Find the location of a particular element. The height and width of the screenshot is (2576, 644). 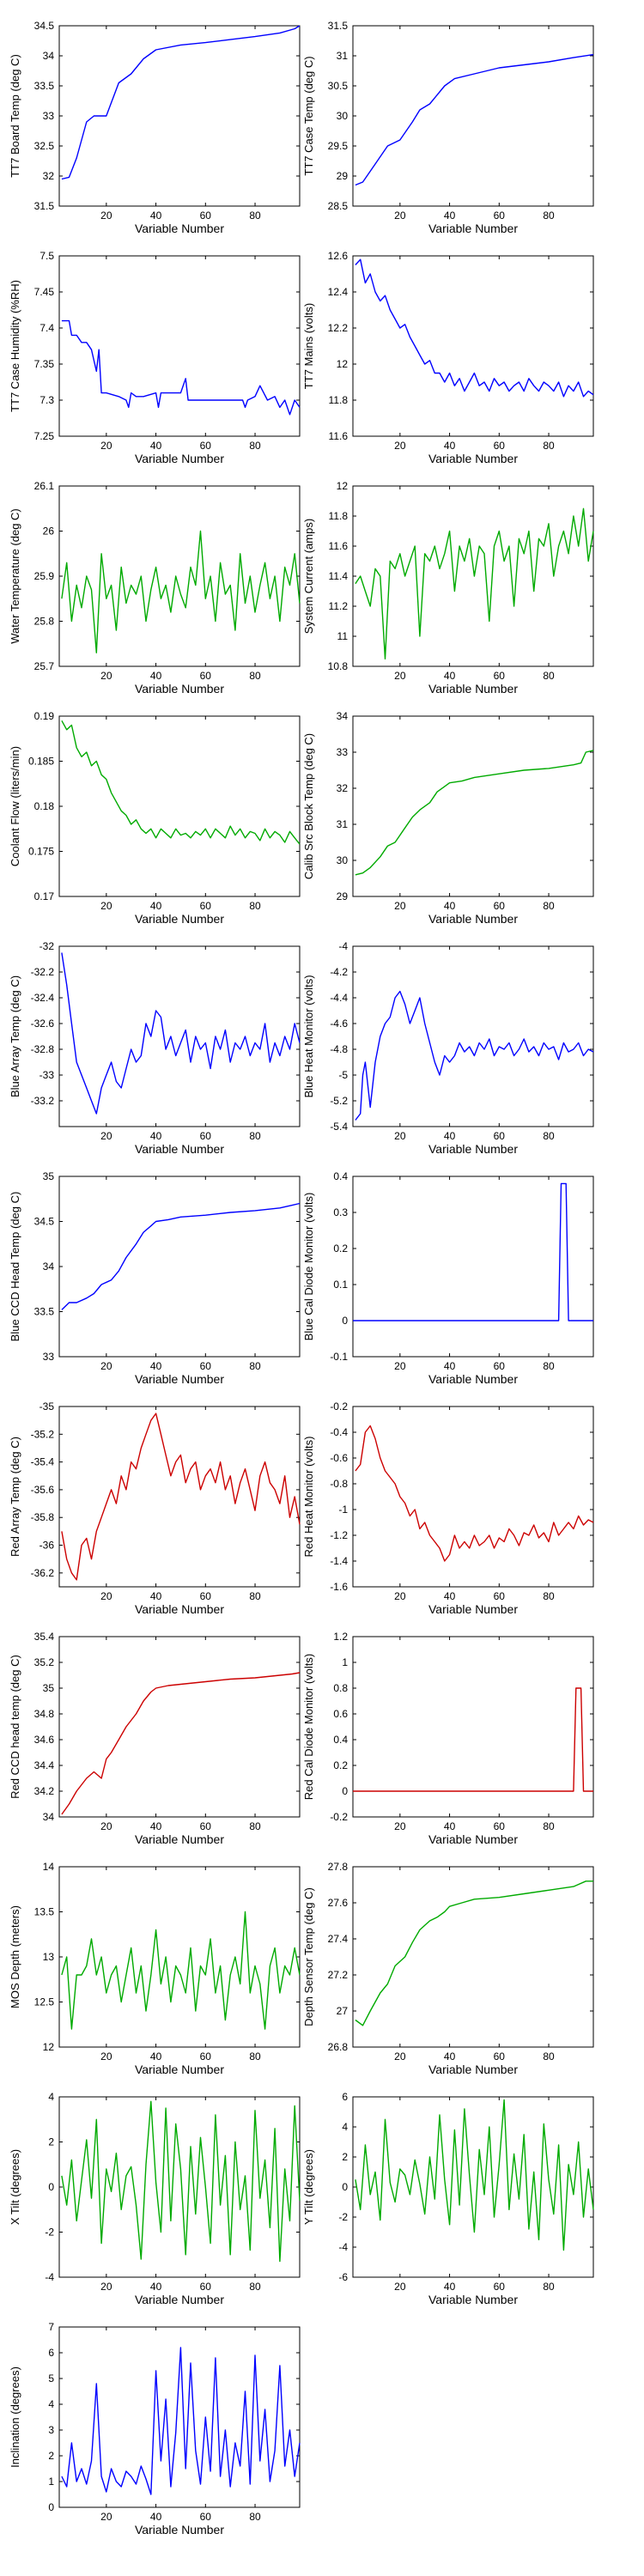

y-axis-label: TT7 Mains (volts) is located at coordinates (308, 346).